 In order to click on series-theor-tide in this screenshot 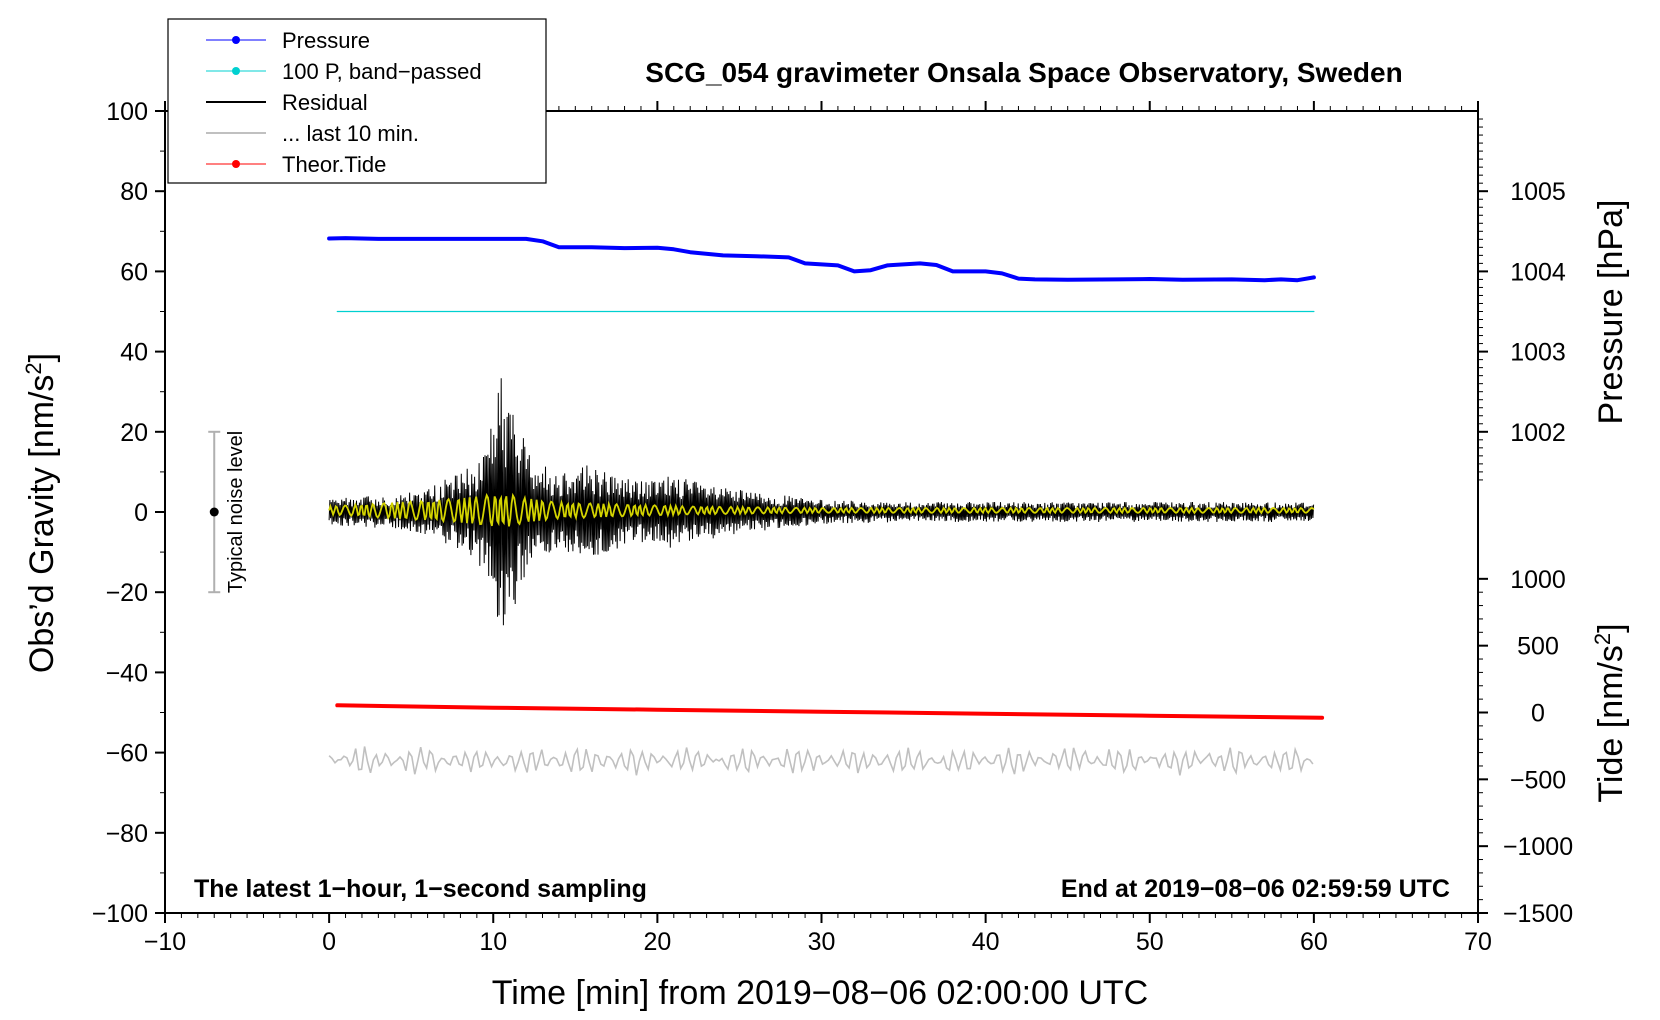, I will do `click(830, 711)`.